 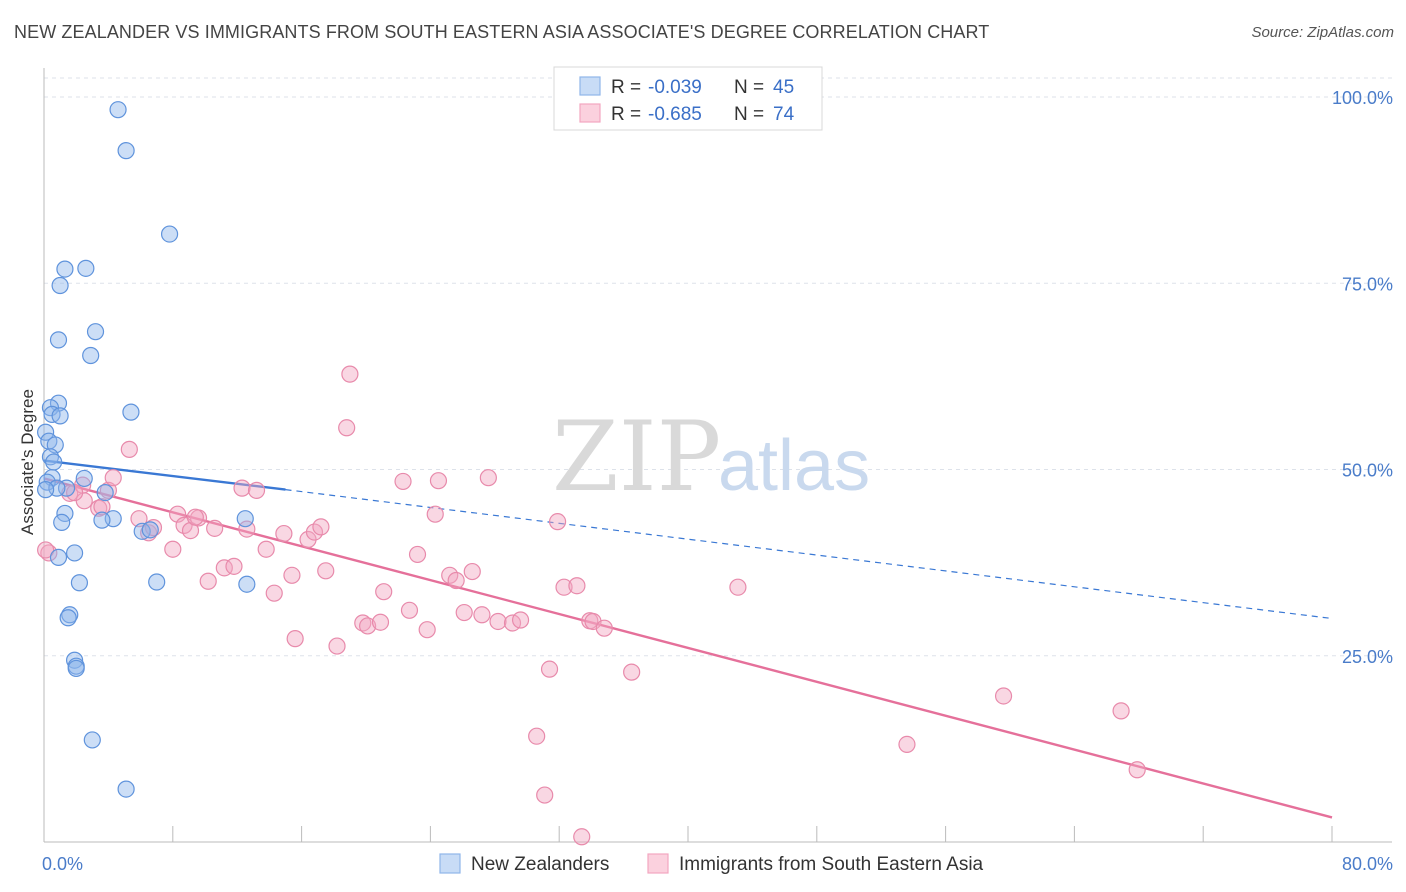 I want to click on x-tick-label-1: 80.0%, so click(x=1367, y=864).